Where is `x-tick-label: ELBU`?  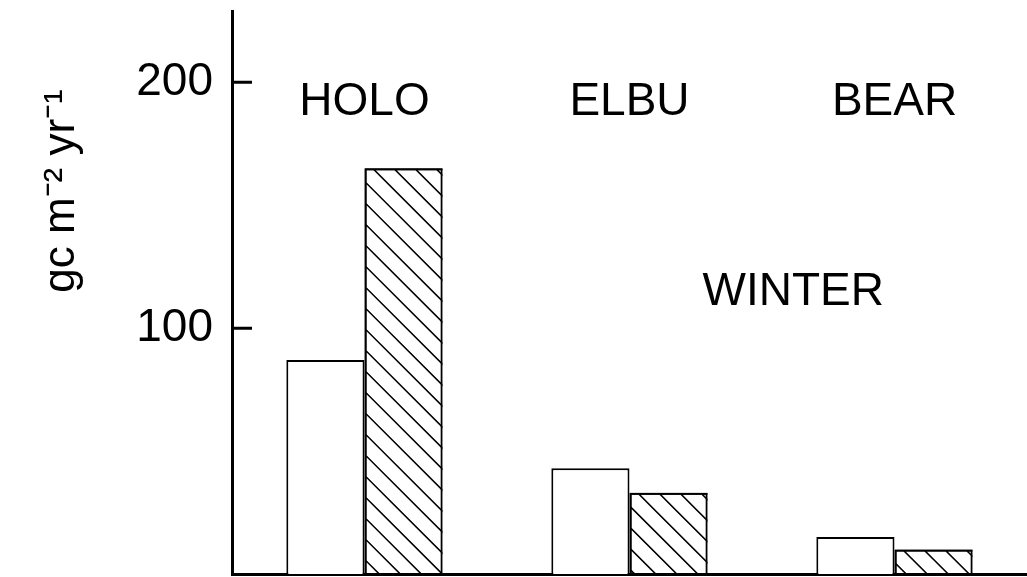 x-tick-label: ELBU is located at coordinates (629, 98).